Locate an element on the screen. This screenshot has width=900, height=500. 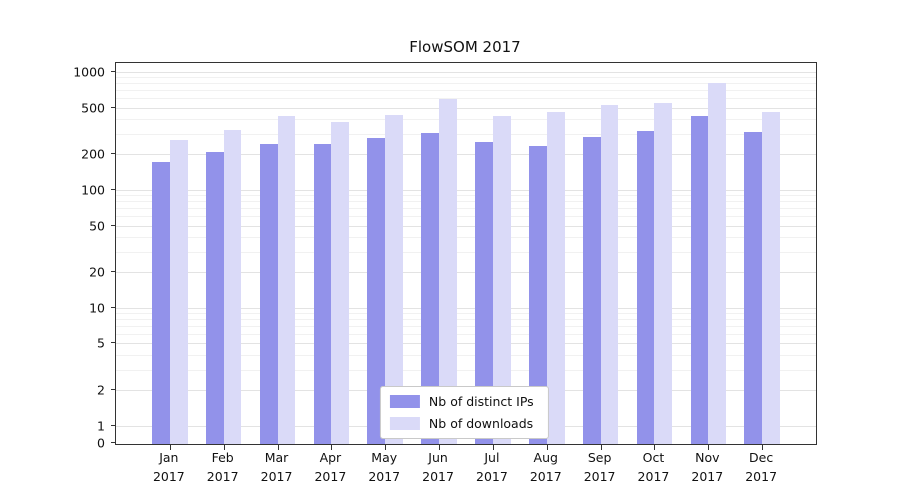
legend-item-downloads: Nb of downloads is located at coordinates (461, 423).